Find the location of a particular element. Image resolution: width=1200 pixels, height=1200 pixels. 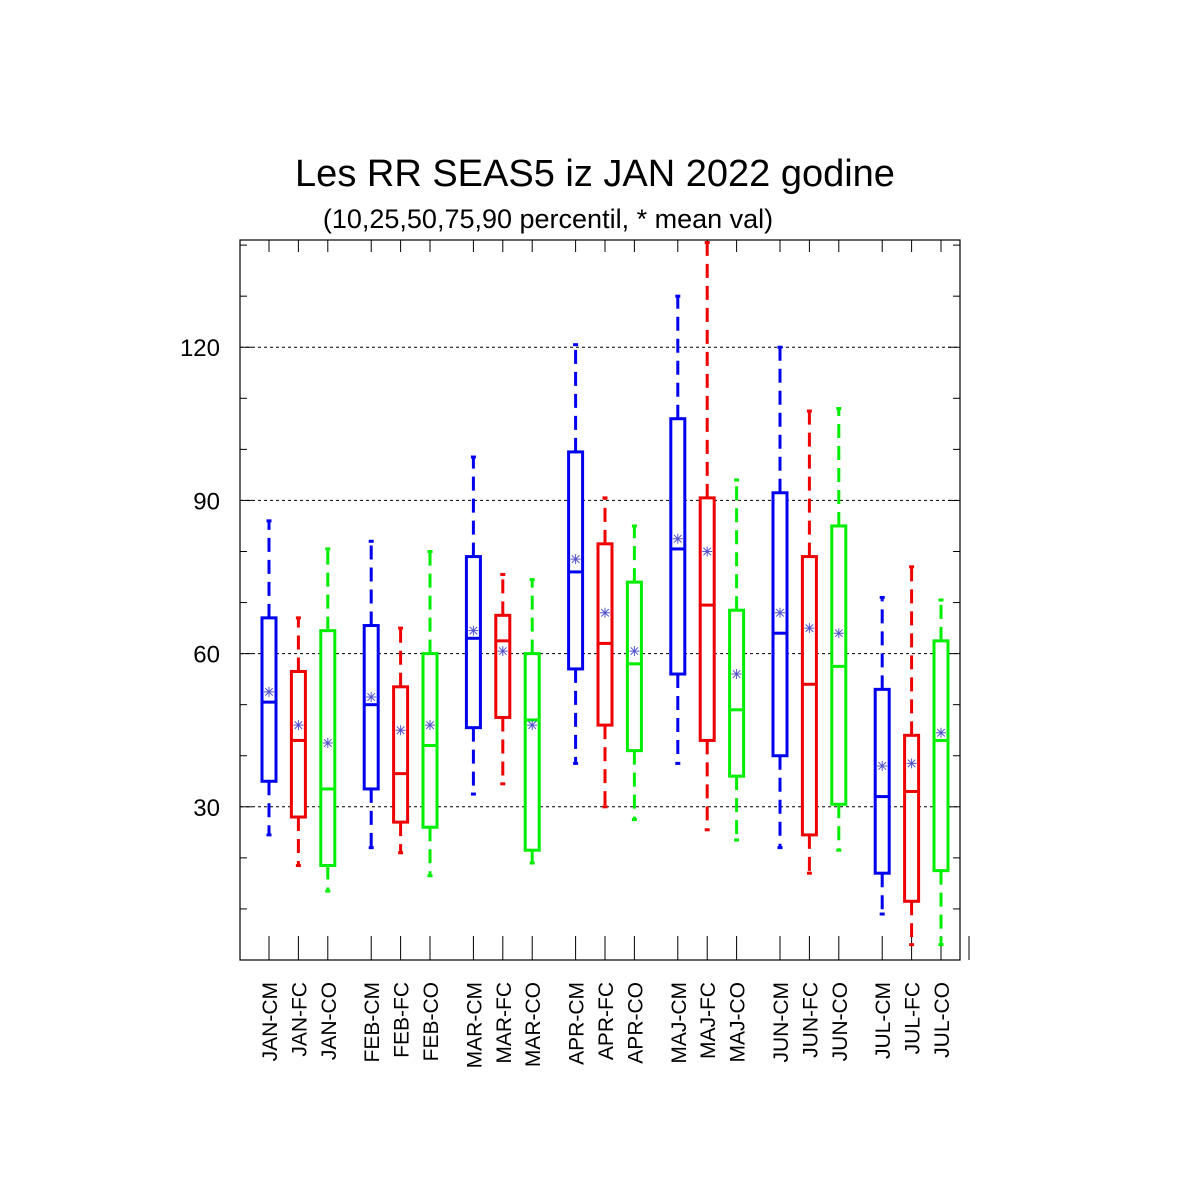

box-rect-MAJ-CO is located at coordinates (737, 693).